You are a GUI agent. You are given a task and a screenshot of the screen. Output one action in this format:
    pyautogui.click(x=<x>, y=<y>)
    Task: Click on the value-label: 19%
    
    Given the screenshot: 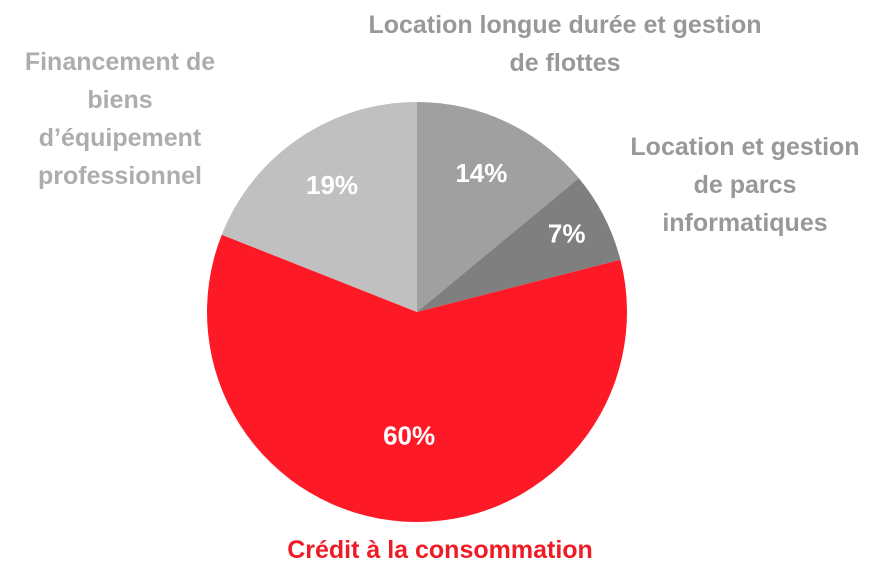 What is the action you would take?
    pyautogui.click(x=332, y=185)
    